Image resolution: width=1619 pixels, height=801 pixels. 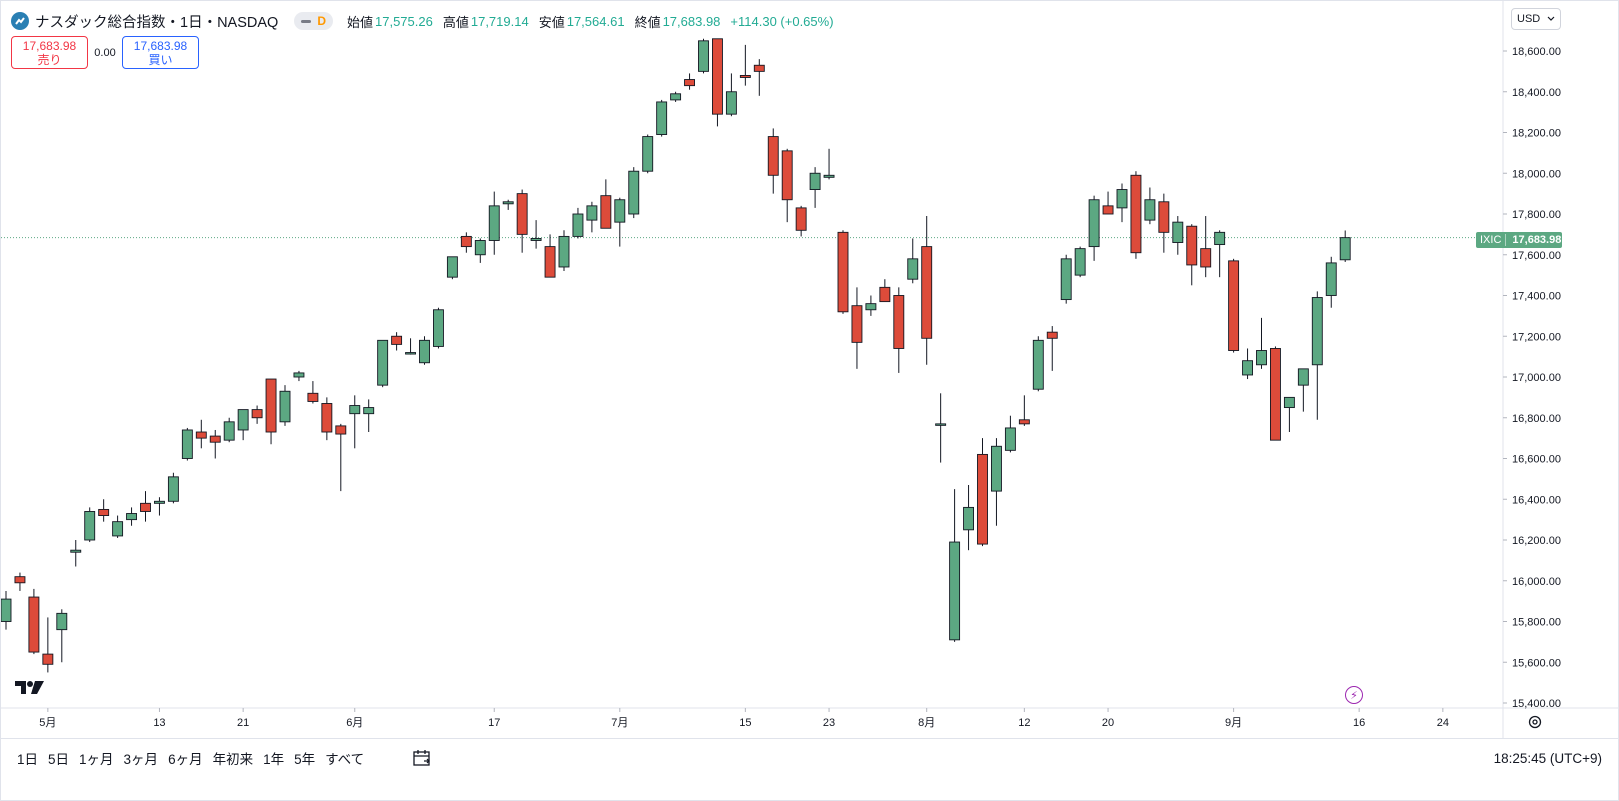 What do you see at coordinates (96, 759) in the screenshot?
I see `range-1m: 1ヶ月` at bounding box center [96, 759].